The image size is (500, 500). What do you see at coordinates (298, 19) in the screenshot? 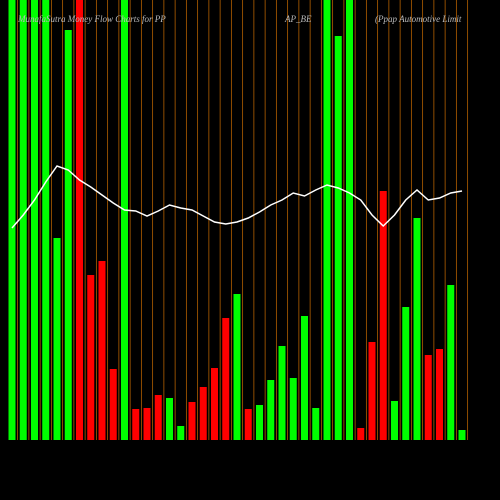
I see `chart-title: AP_BE` at bounding box center [298, 19].